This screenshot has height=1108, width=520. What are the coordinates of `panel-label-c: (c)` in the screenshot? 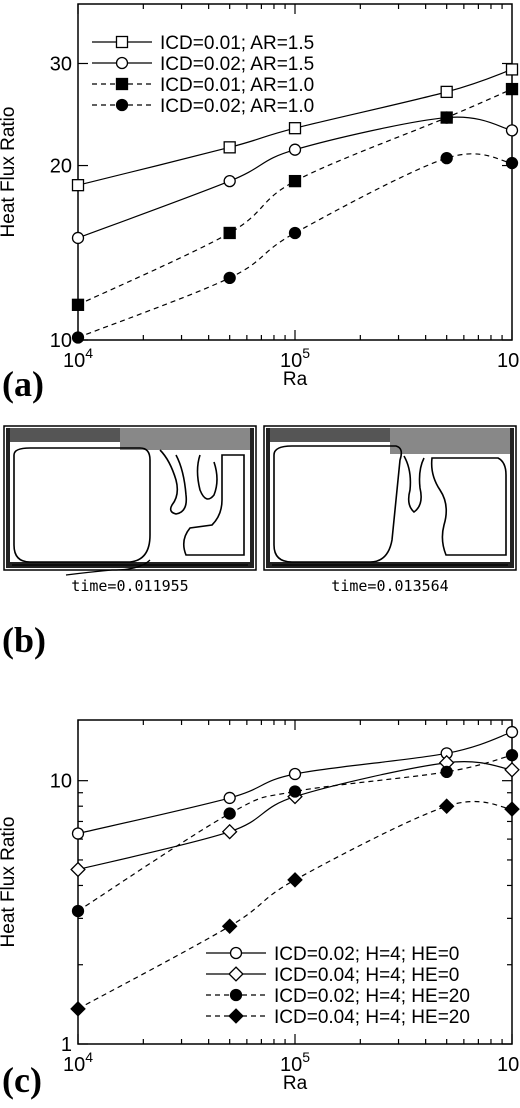 It's located at (22, 1080).